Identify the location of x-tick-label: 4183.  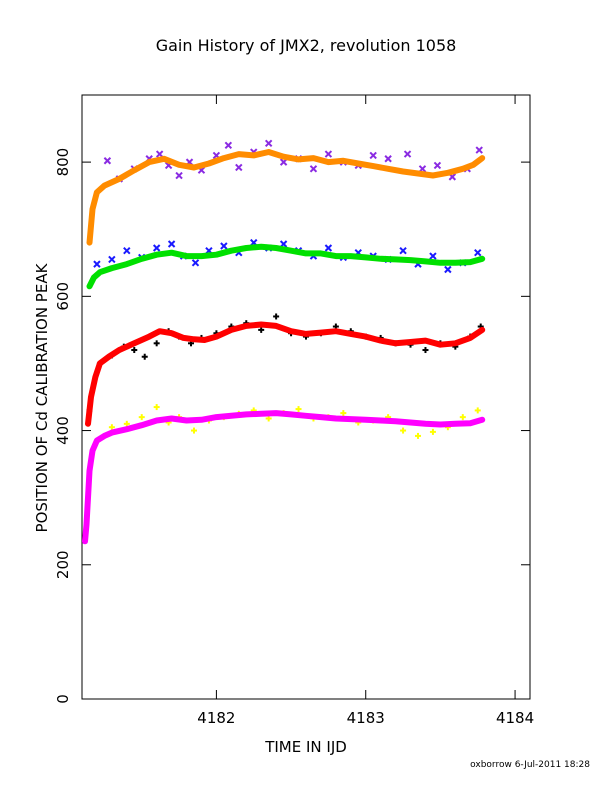
(366, 718).